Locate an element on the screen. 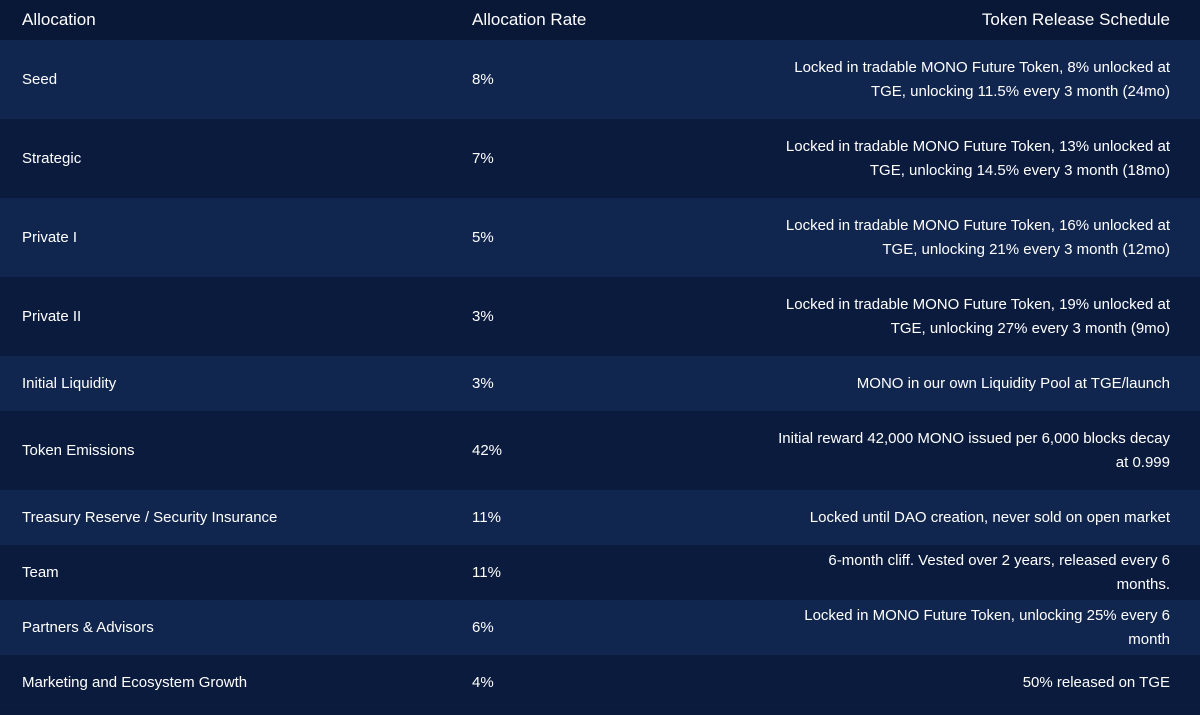  table-cell: 7% is located at coordinates (622, 158).